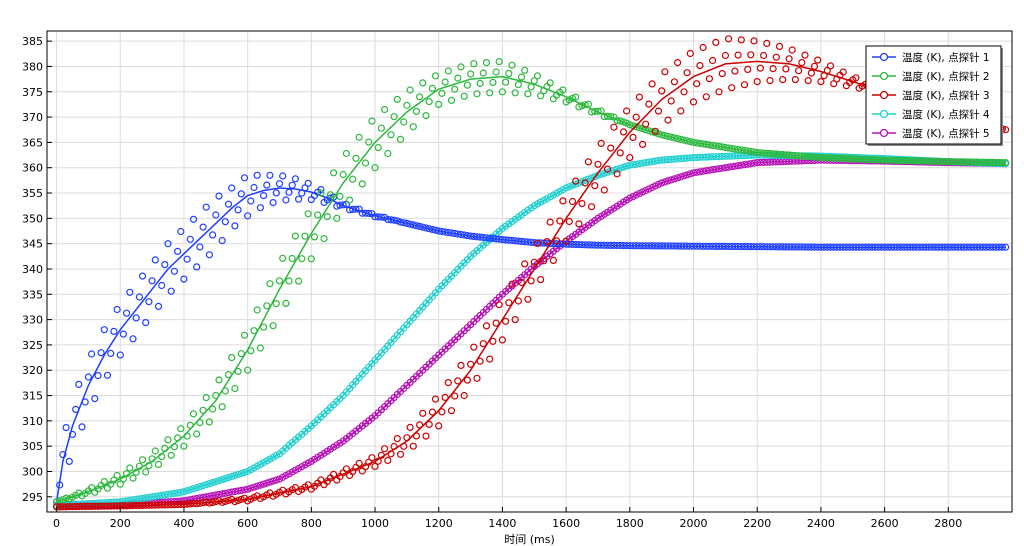 The height and width of the screenshot is (546, 1024). I want to click on legend-marker, so click(884, 95).